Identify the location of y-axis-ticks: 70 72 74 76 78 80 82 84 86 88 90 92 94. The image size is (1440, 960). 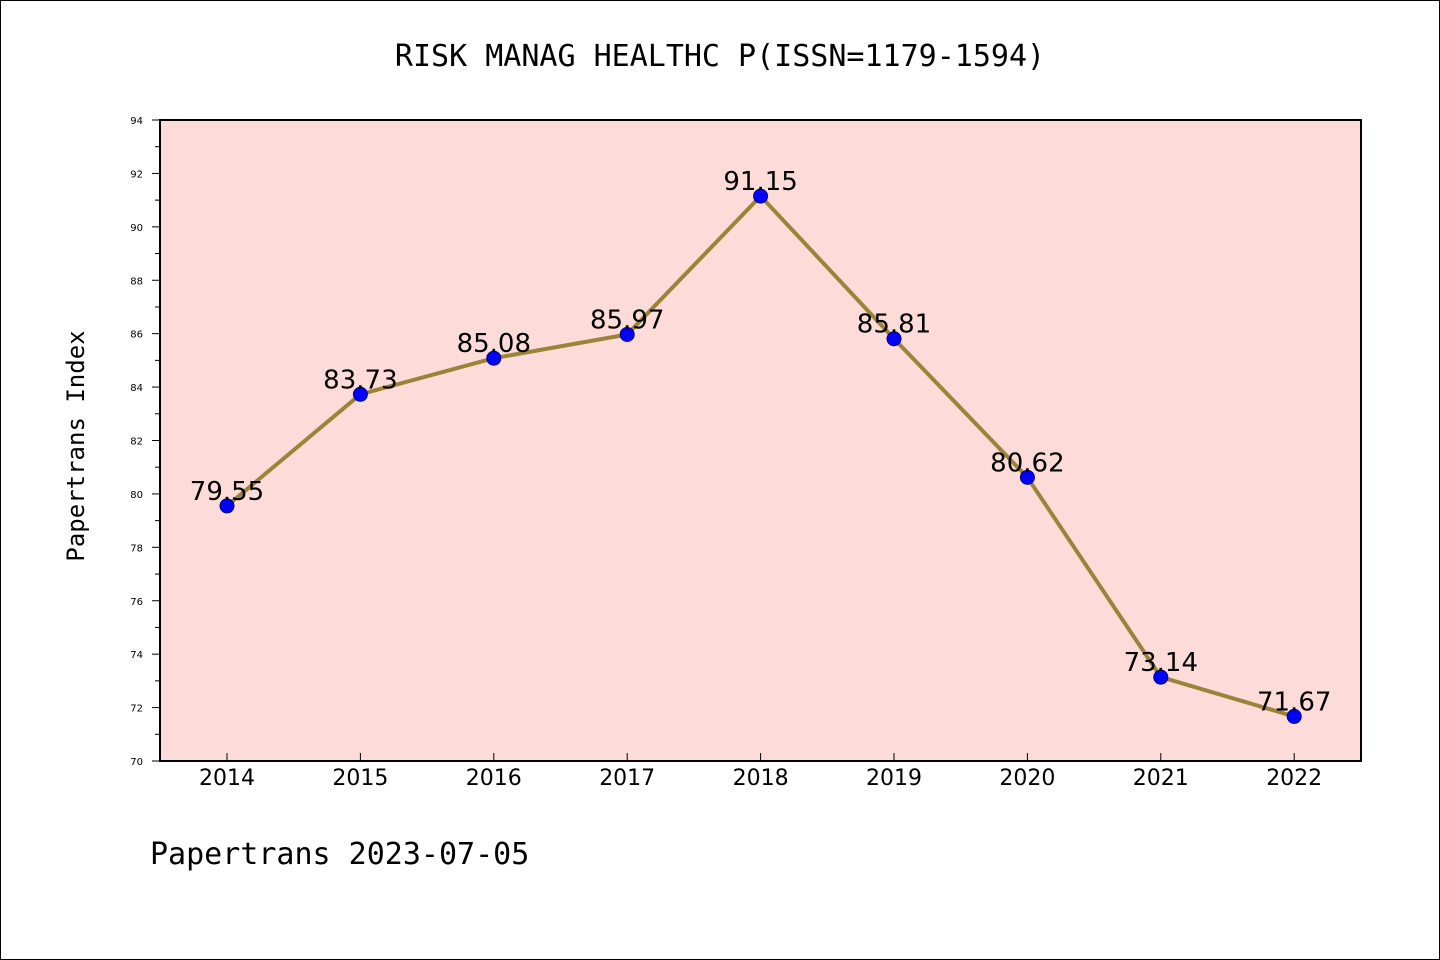
(145, 442).